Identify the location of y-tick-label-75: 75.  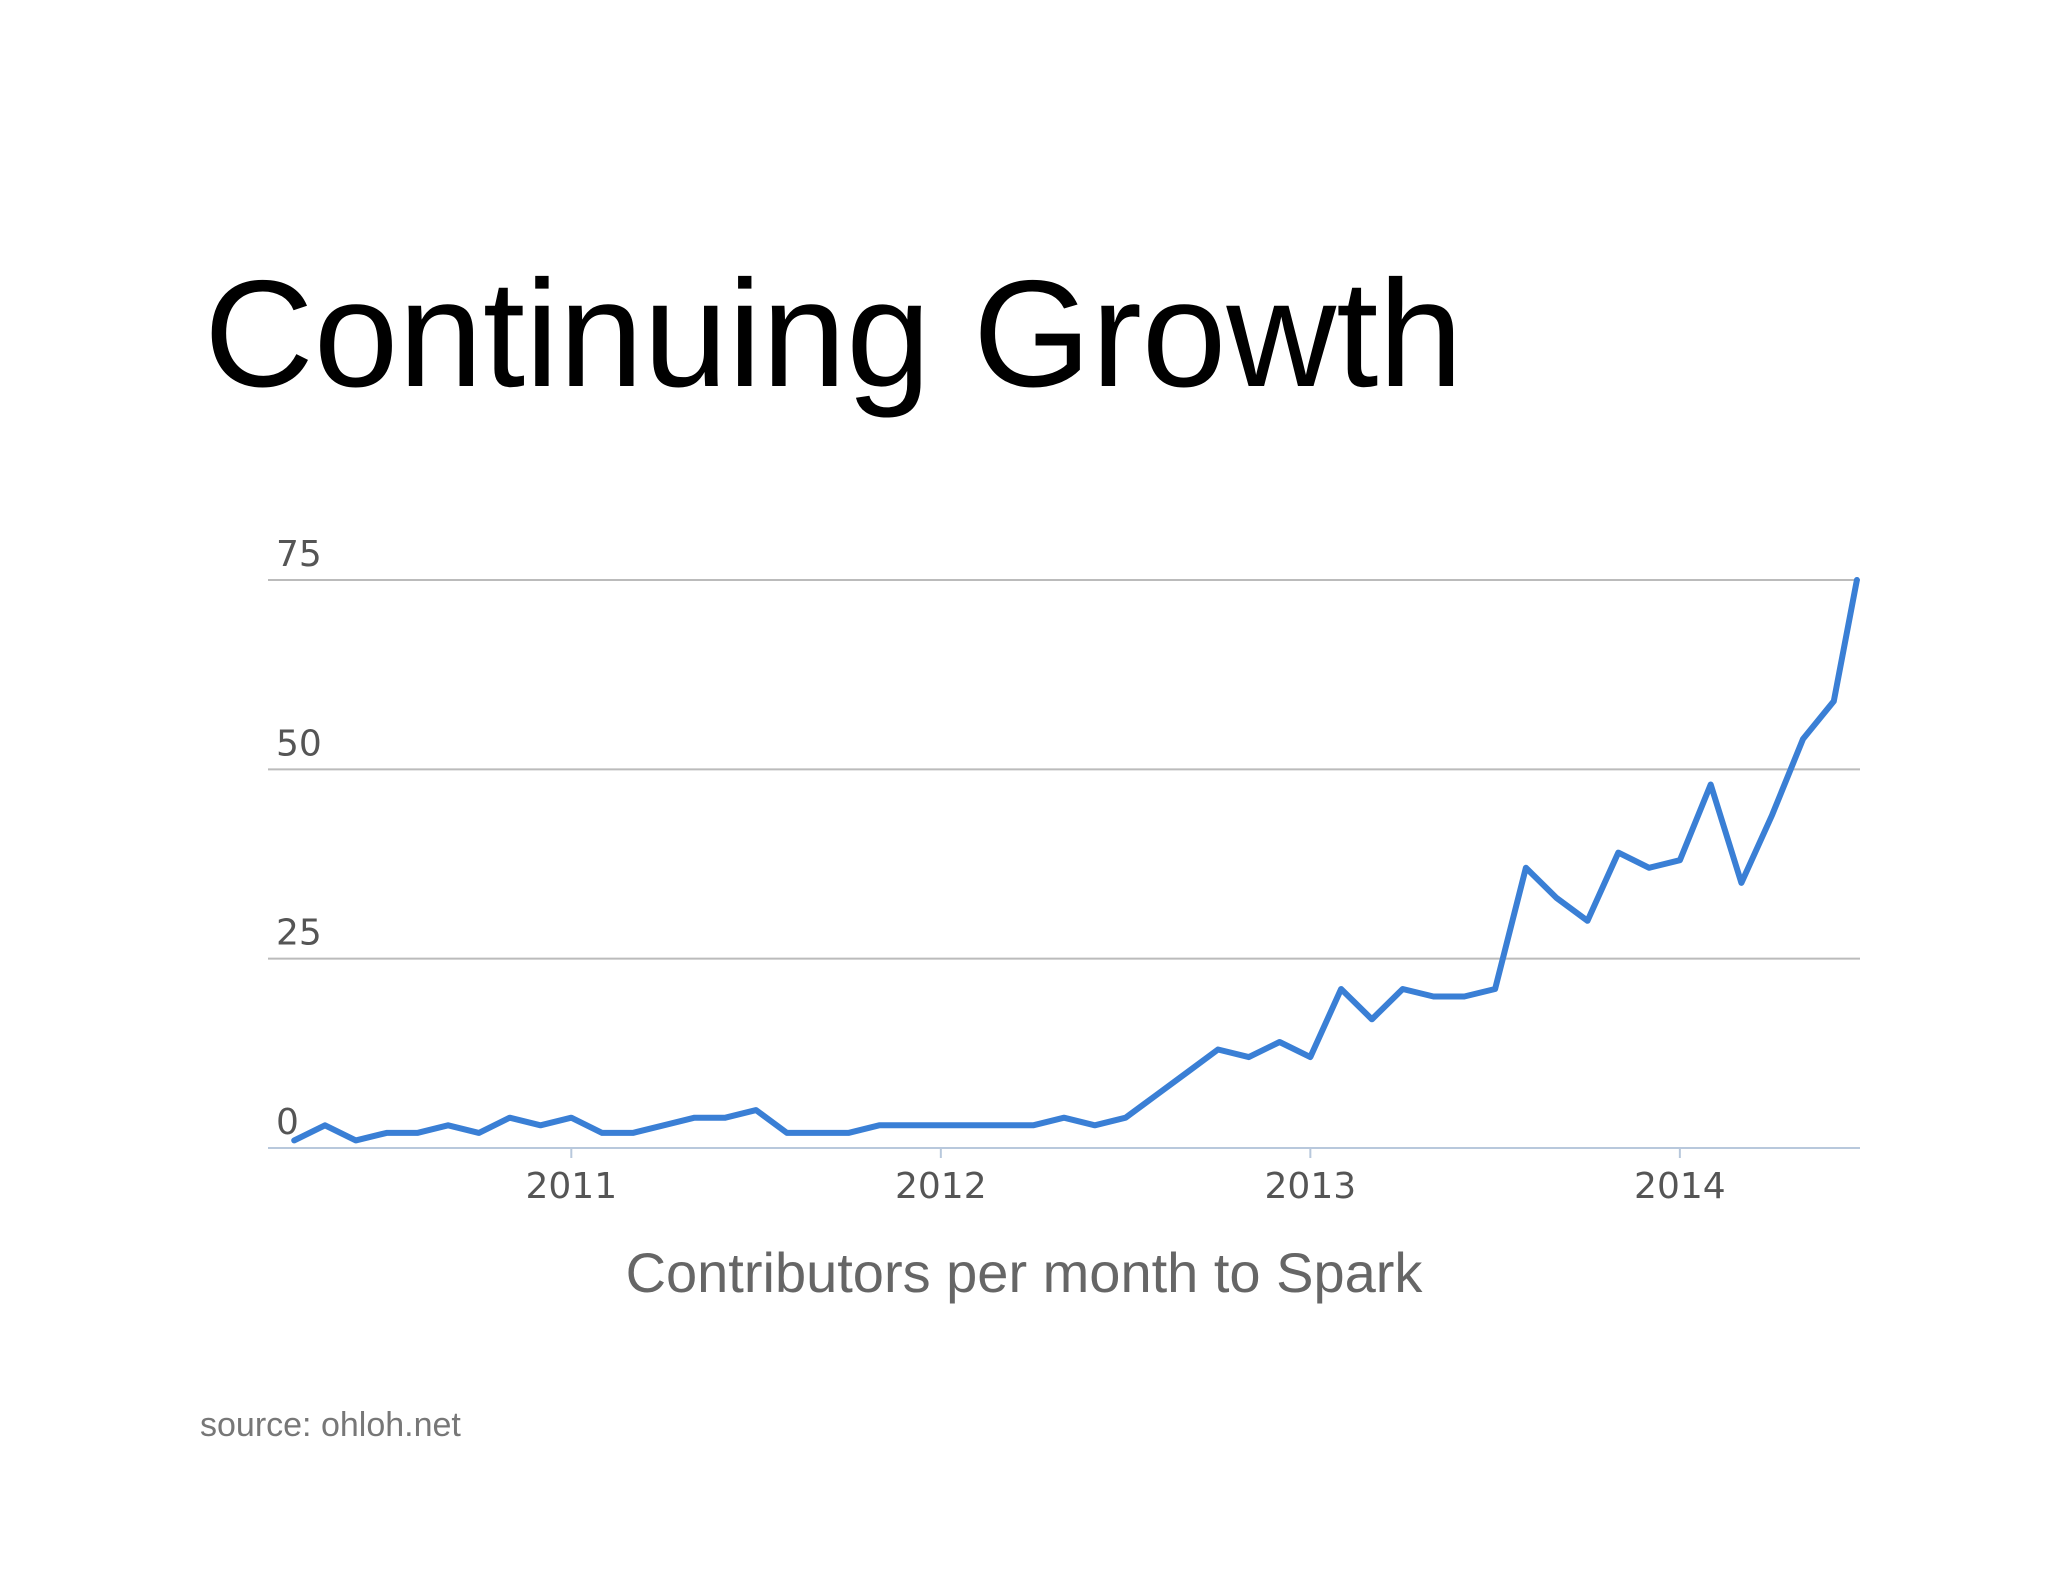
(299, 554).